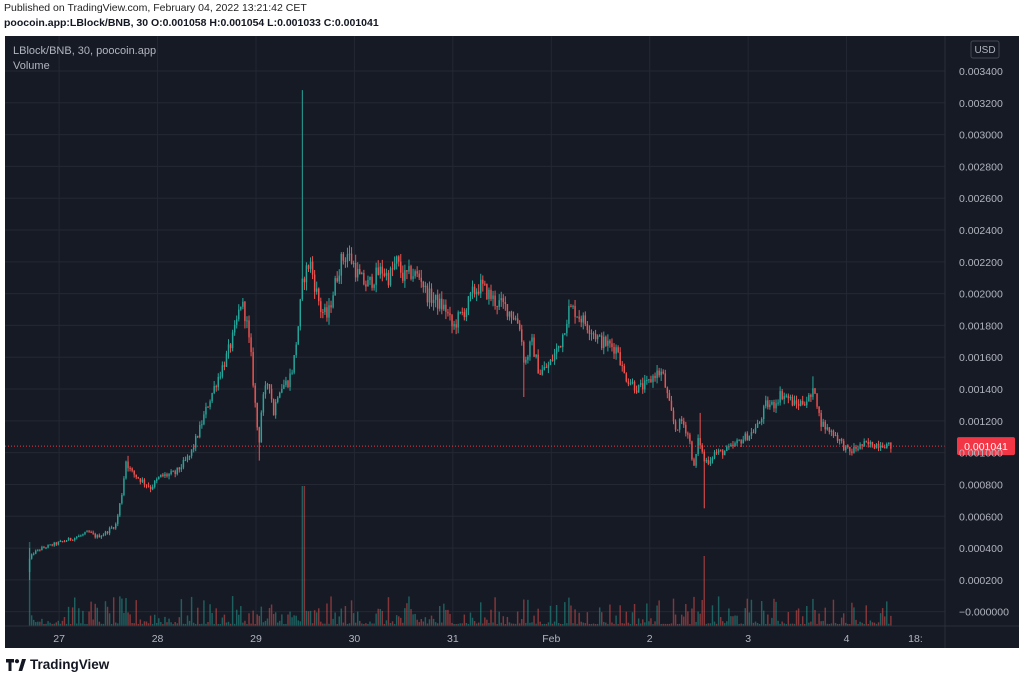 The height and width of the screenshot is (682, 1024). Describe the element at coordinates (16, 664) in the screenshot. I see `tradingview-logo-icon` at that location.